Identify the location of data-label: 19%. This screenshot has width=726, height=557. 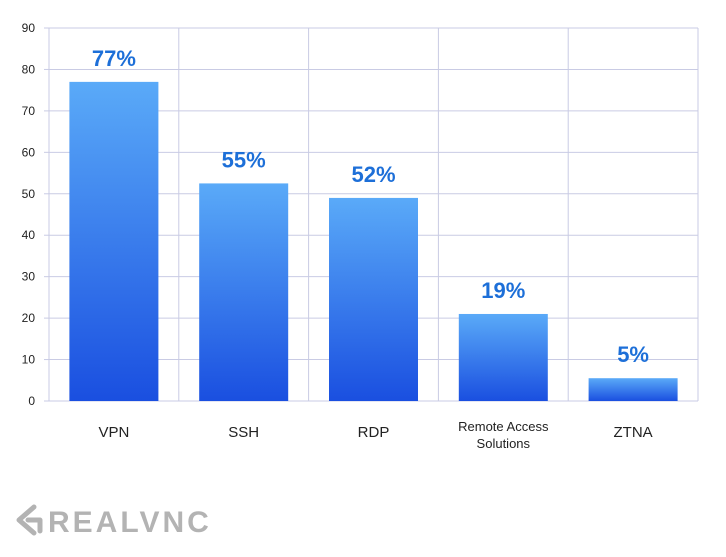
(503, 290).